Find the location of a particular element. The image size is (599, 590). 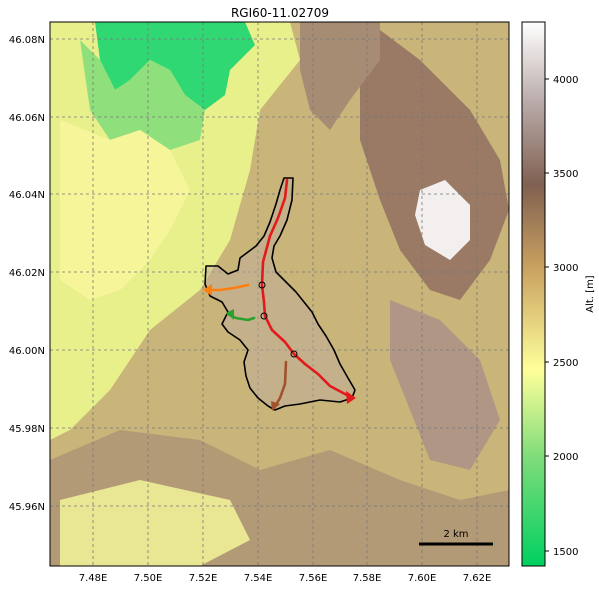

colorbar-tick-label: 2000 is located at coordinates (565, 457).